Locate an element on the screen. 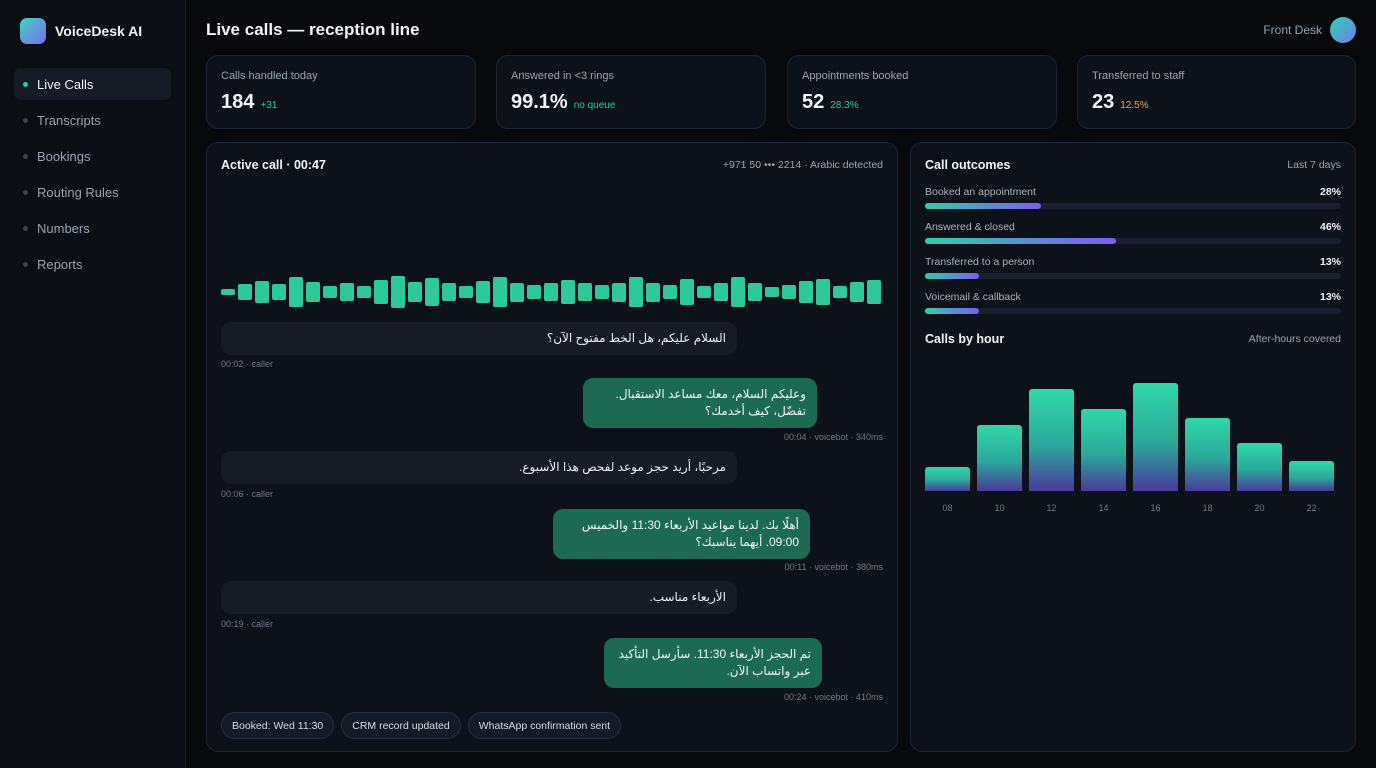 The height and width of the screenshot is (768, 1376). app-logo-icon is located at coordinates (33, 31).